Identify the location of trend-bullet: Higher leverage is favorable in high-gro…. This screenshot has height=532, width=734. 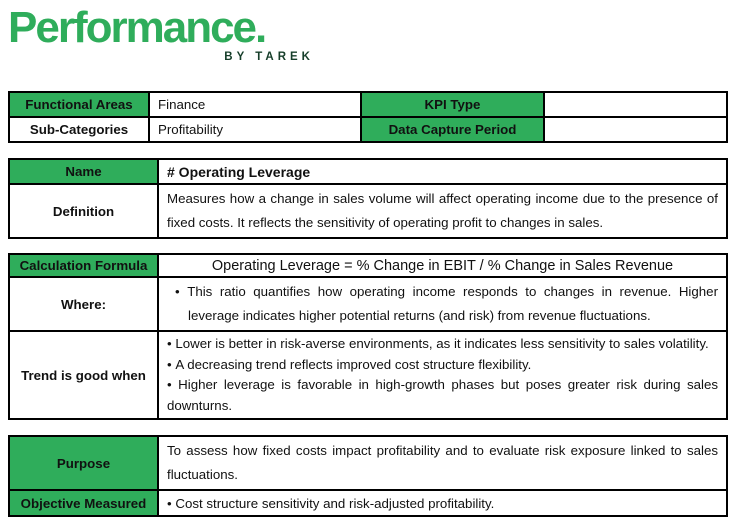
(442, 395).